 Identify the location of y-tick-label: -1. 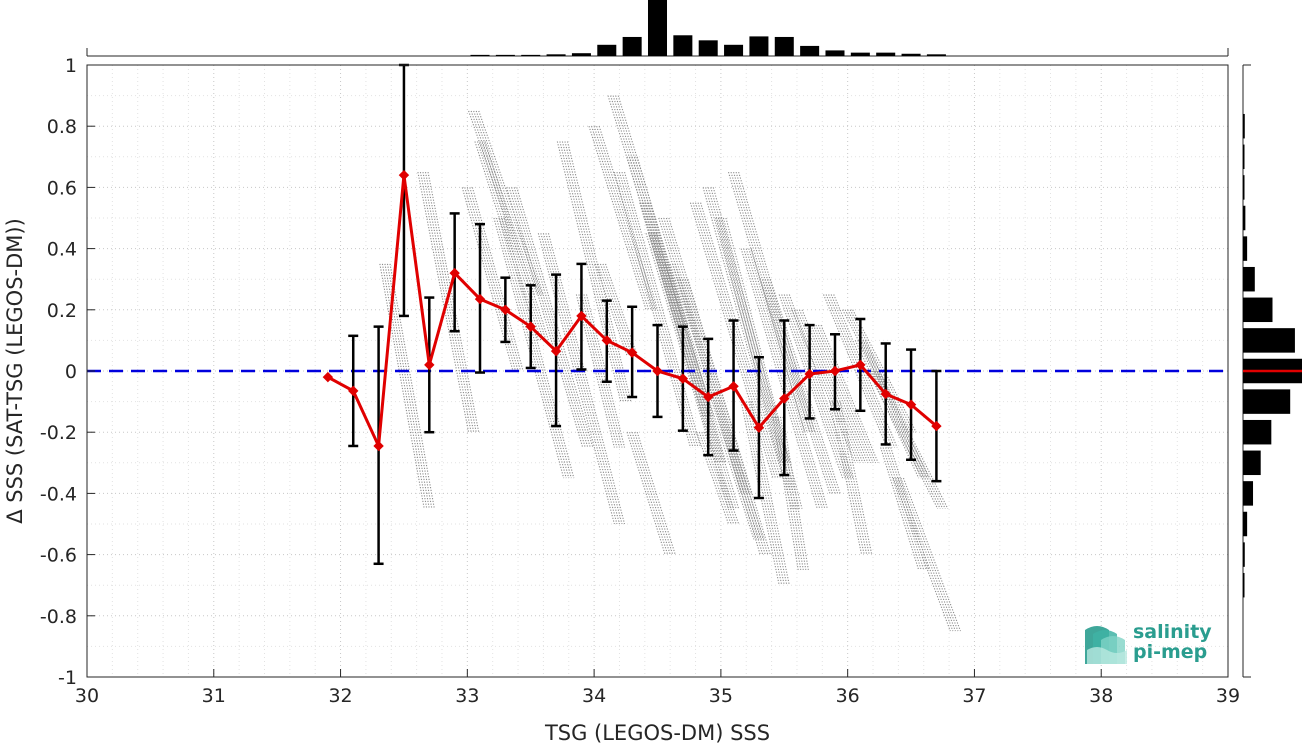
(67, 678).